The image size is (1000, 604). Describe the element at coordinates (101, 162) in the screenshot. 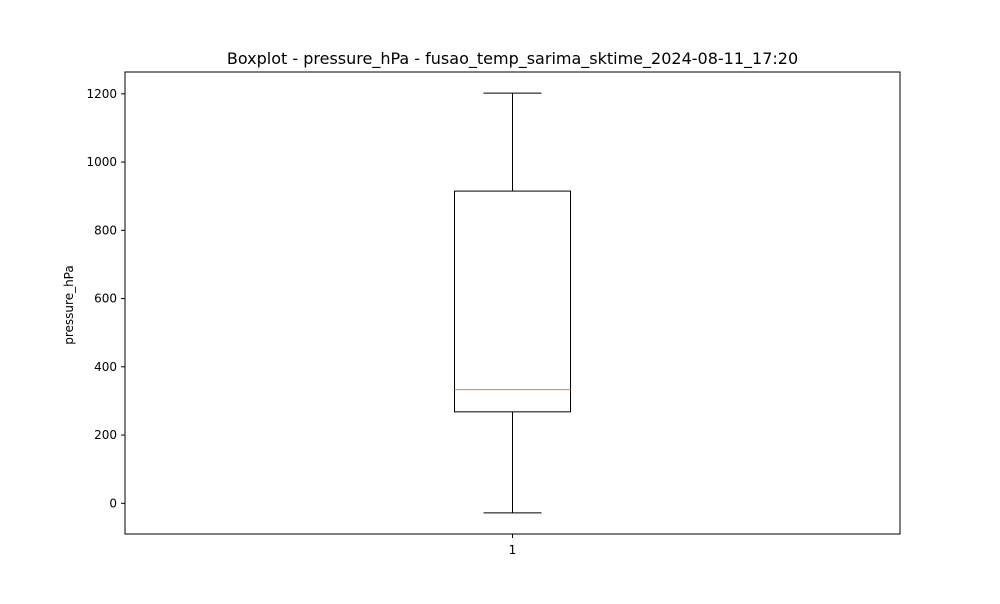

I see `y-tick-label-1000: 1000` at that location.